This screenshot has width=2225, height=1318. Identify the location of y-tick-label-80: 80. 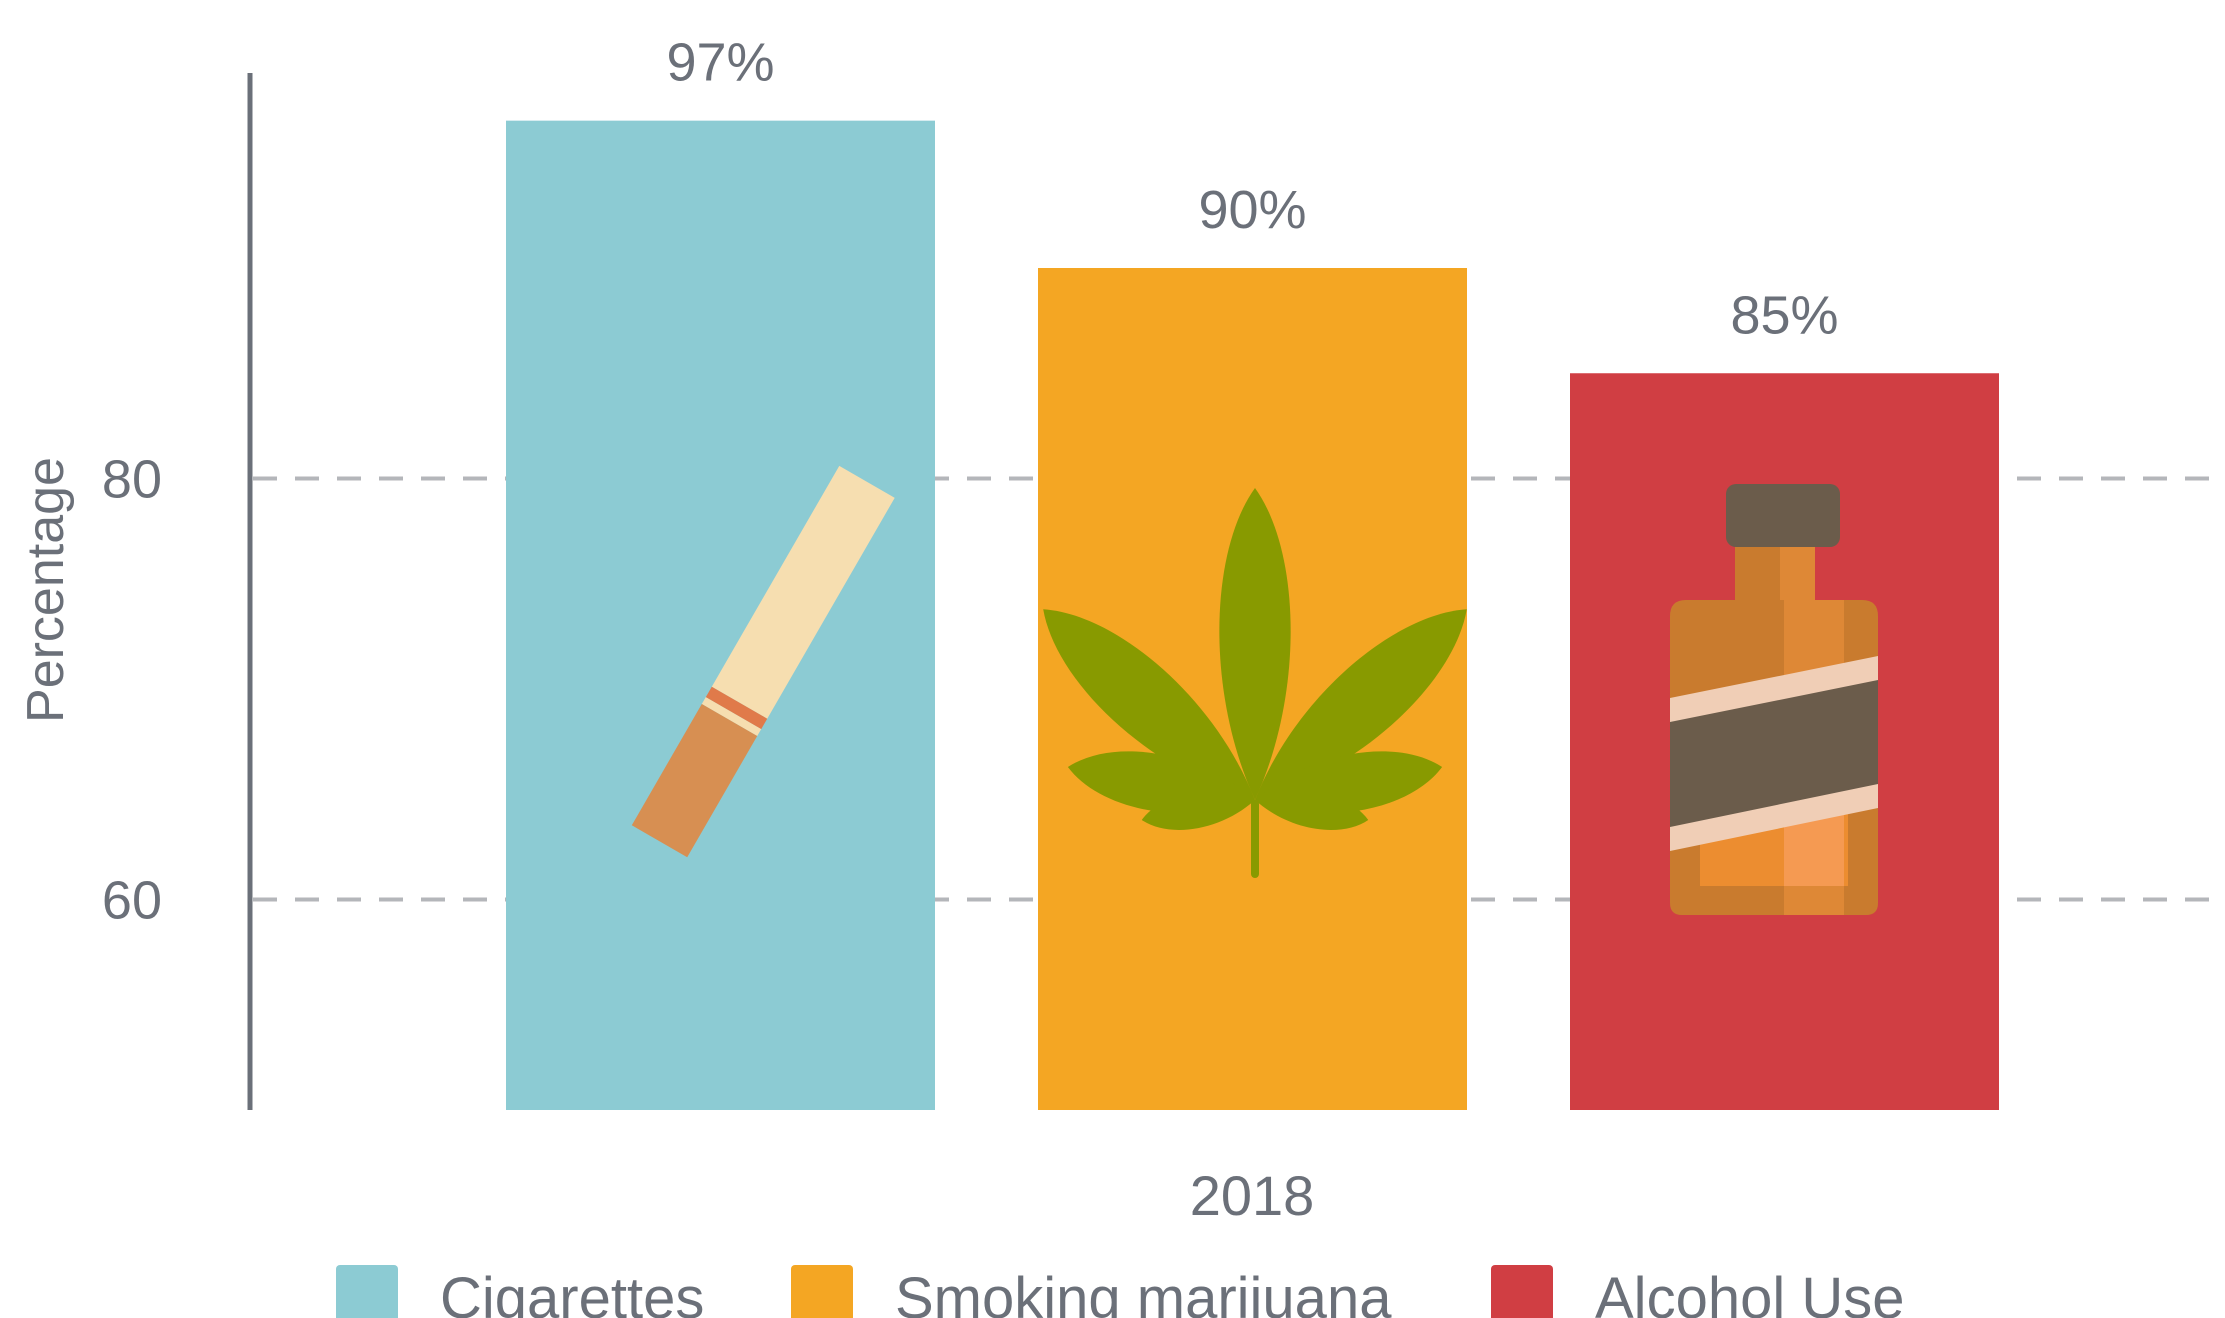
(132, 480).